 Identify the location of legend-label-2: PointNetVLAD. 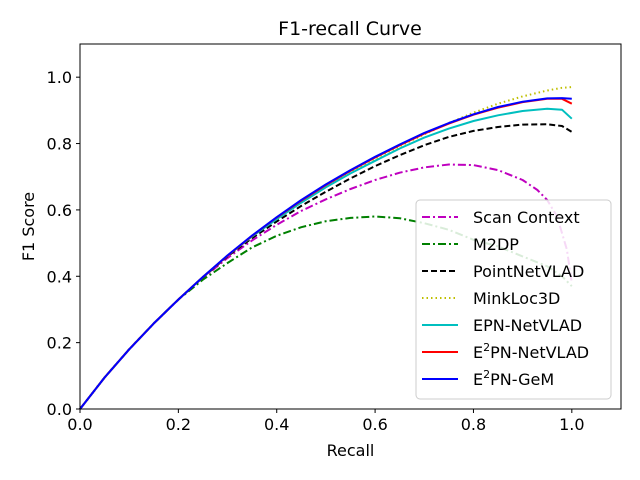
(528, 271).